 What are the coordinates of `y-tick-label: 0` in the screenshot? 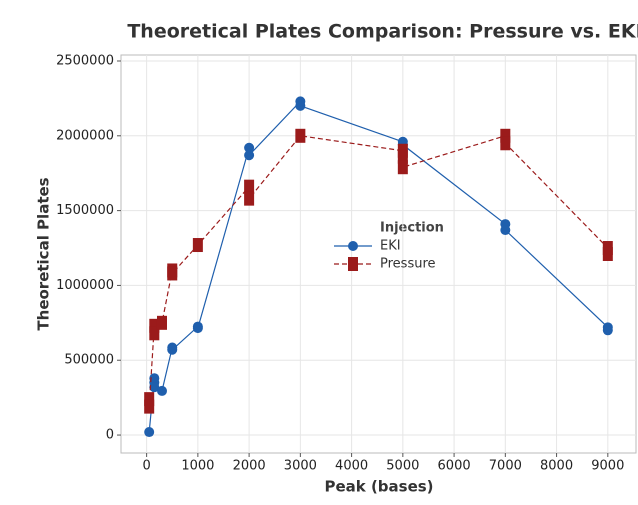 It's located at (110, 435).